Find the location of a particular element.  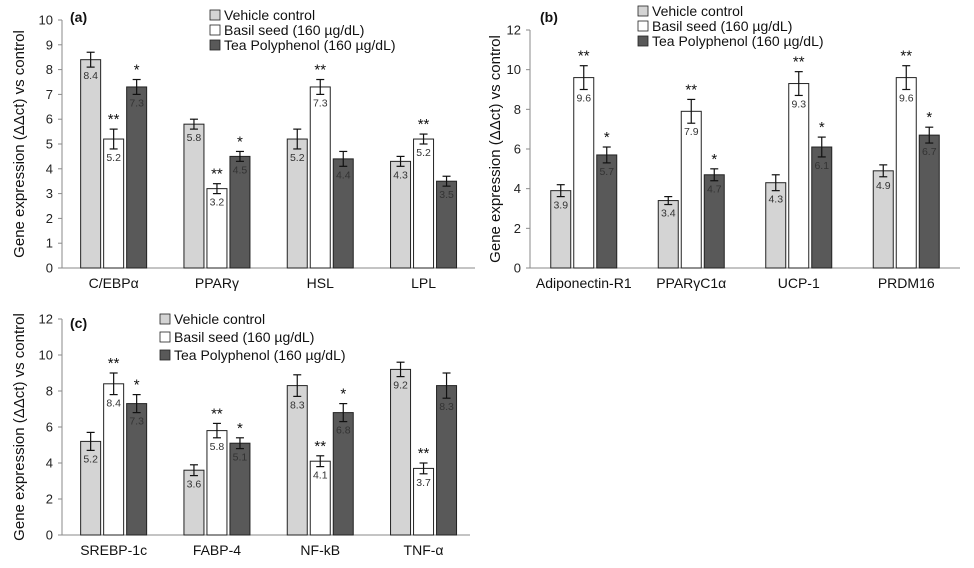

data-label: 4.7 is located at coordinates (714, 190).